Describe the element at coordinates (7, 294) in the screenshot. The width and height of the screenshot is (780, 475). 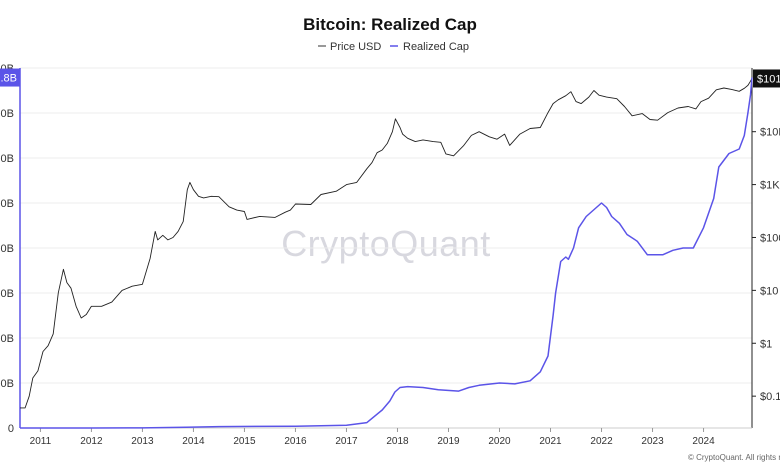
I see `left-tick-label: 300B` at that location.